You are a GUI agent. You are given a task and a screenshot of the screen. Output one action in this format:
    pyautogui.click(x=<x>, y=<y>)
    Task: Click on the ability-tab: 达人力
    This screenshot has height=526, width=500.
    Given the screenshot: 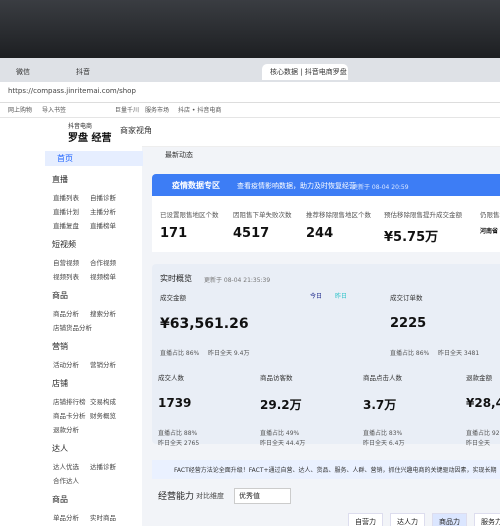 What is the action you would take?
    pyautogui.click(x=407, y=519)
    